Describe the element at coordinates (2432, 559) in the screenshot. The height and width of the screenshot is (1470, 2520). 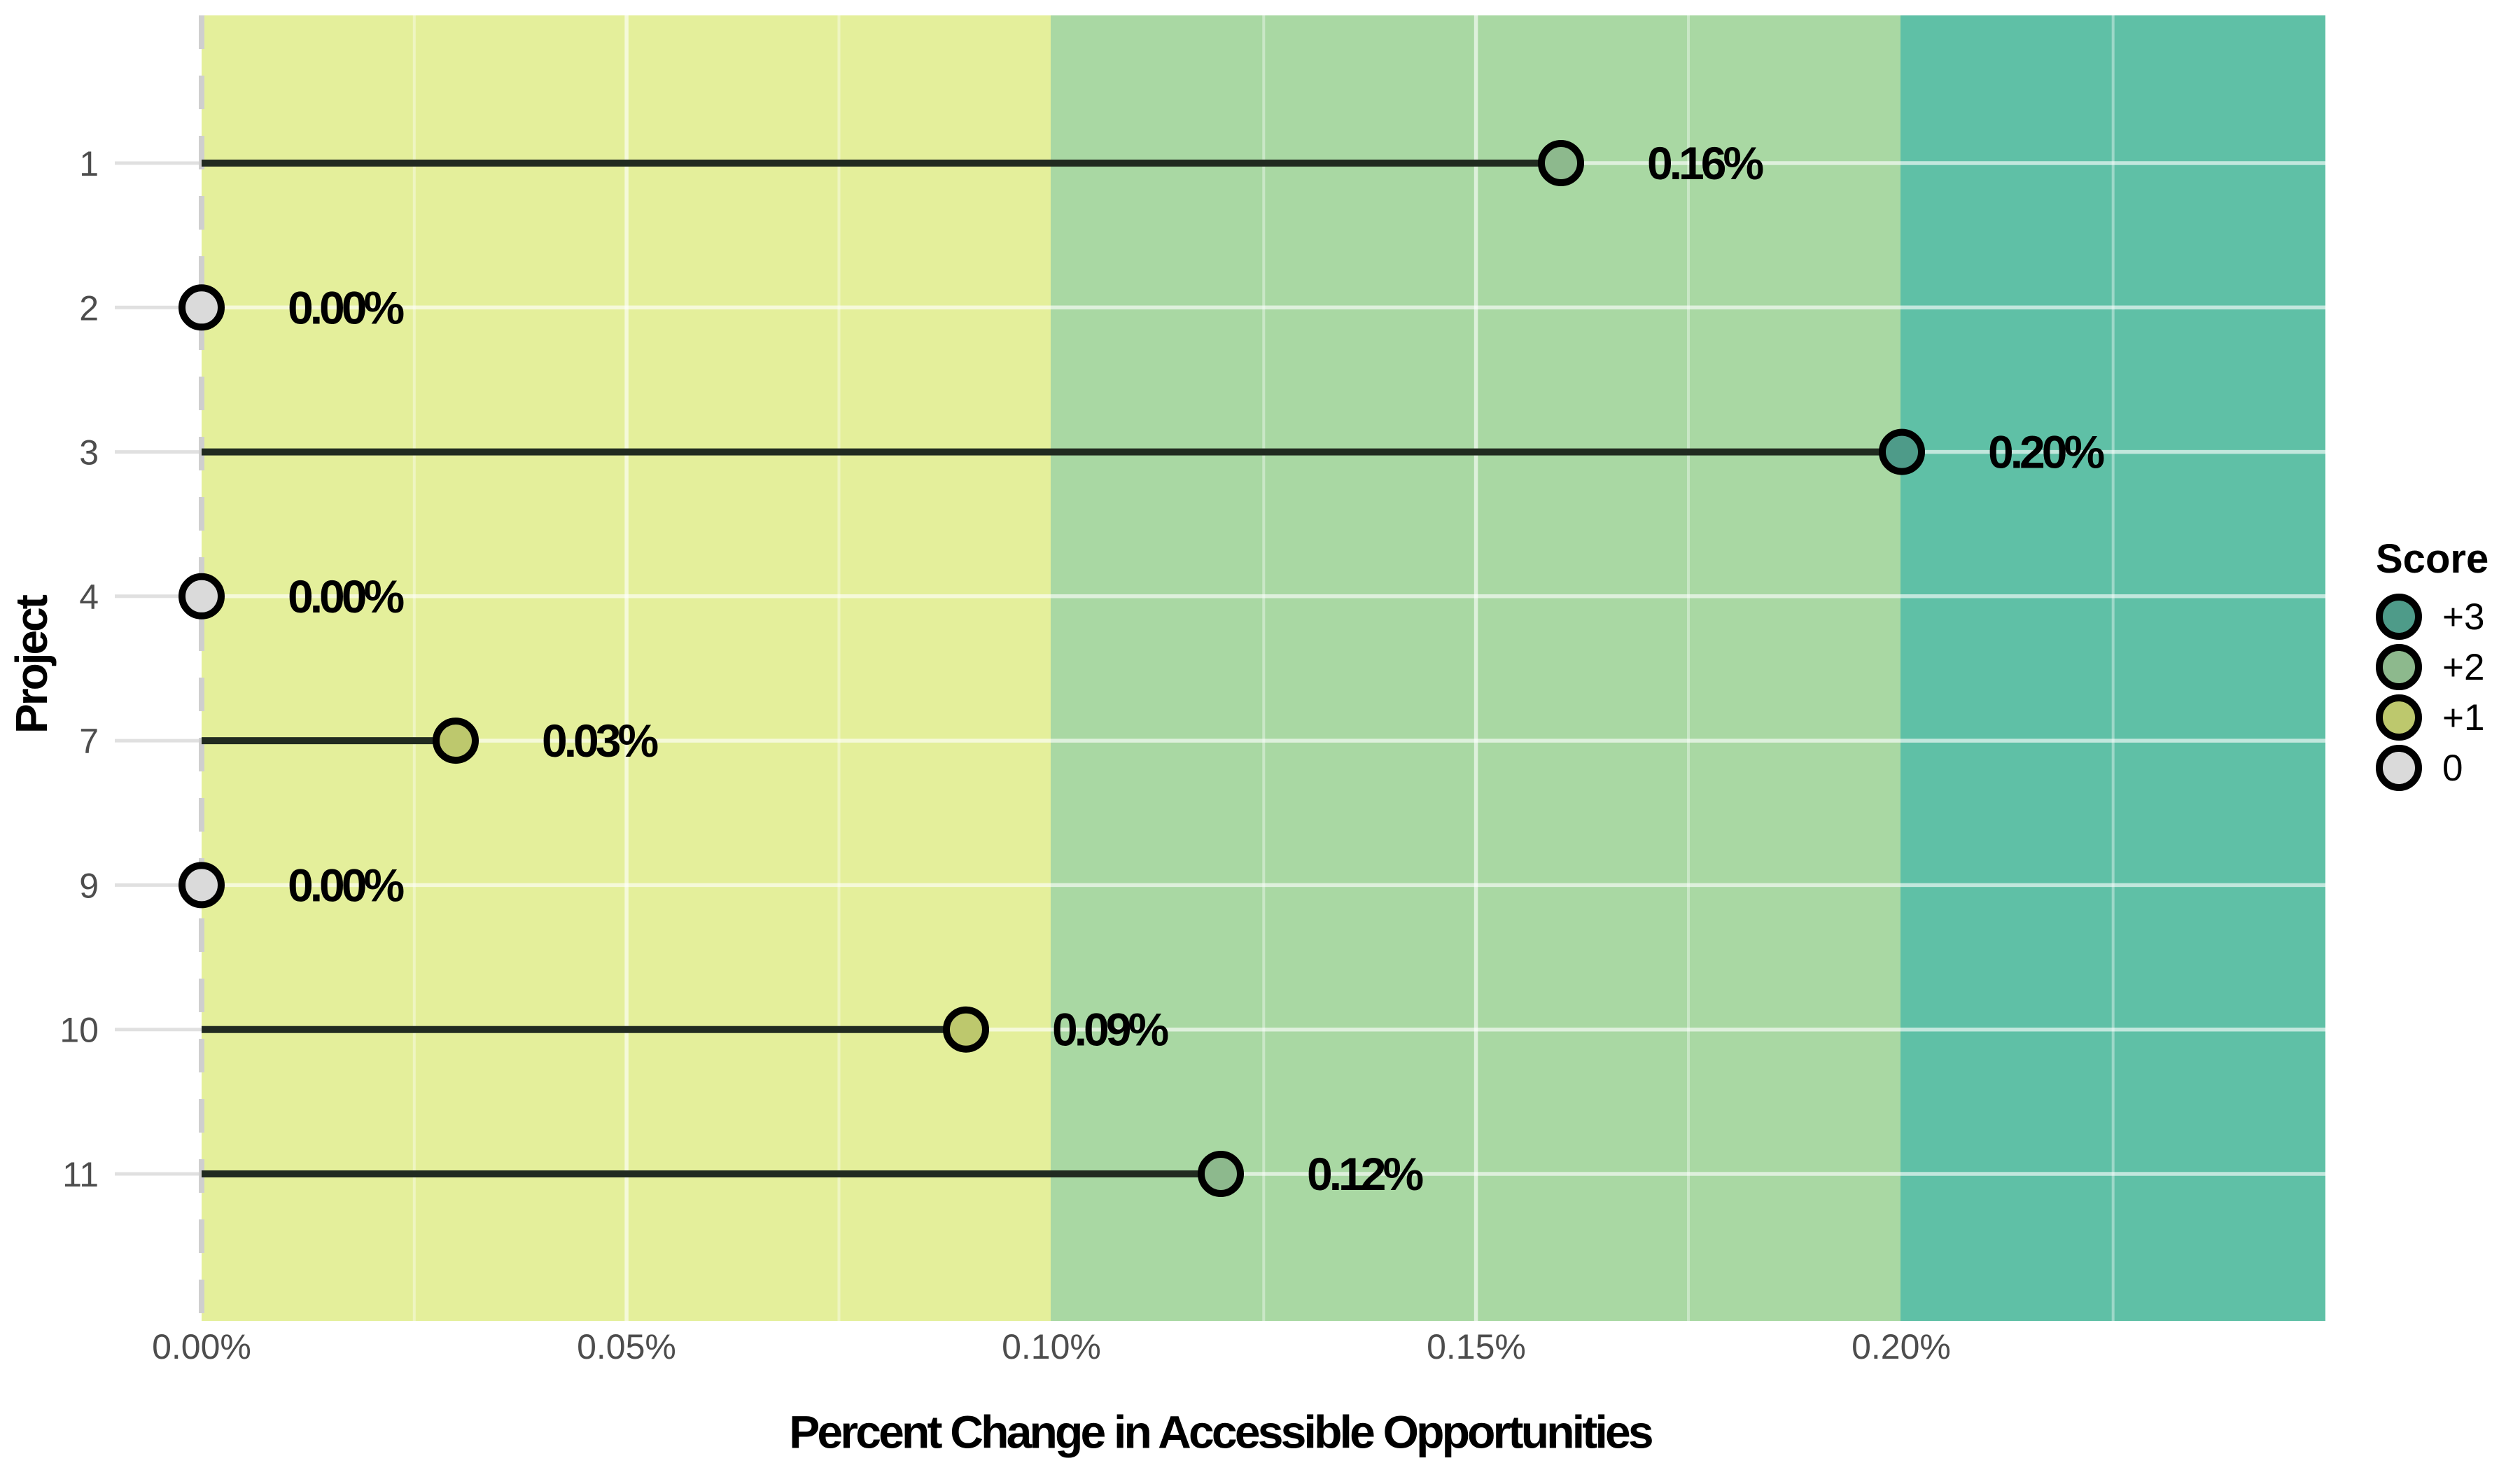
I see `svg-text: Score` at that location.